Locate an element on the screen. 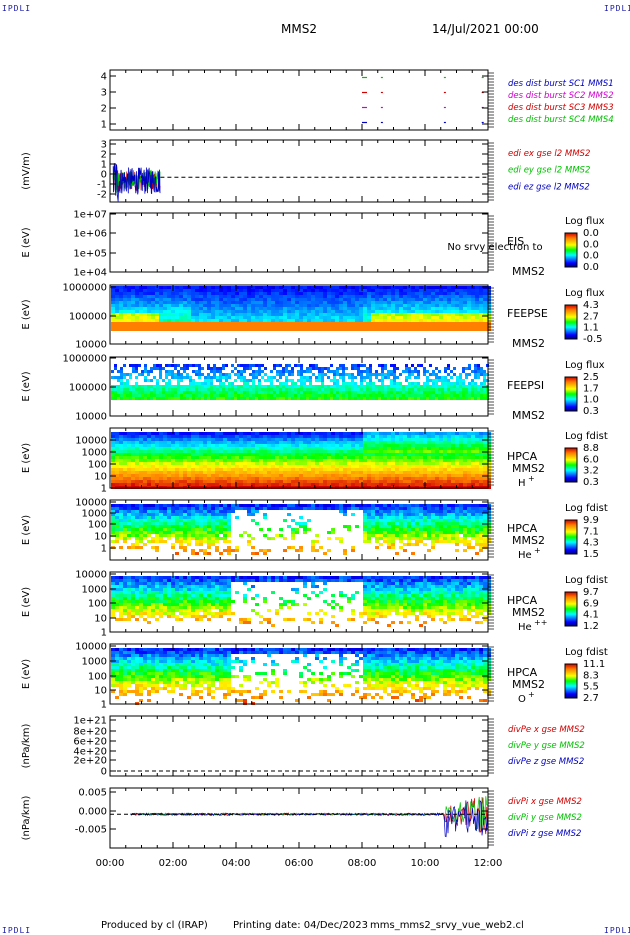 The height and width of the screenshot is (935, 630). y-axis-label-2: E (eV) is located at coordinates (26, 242).